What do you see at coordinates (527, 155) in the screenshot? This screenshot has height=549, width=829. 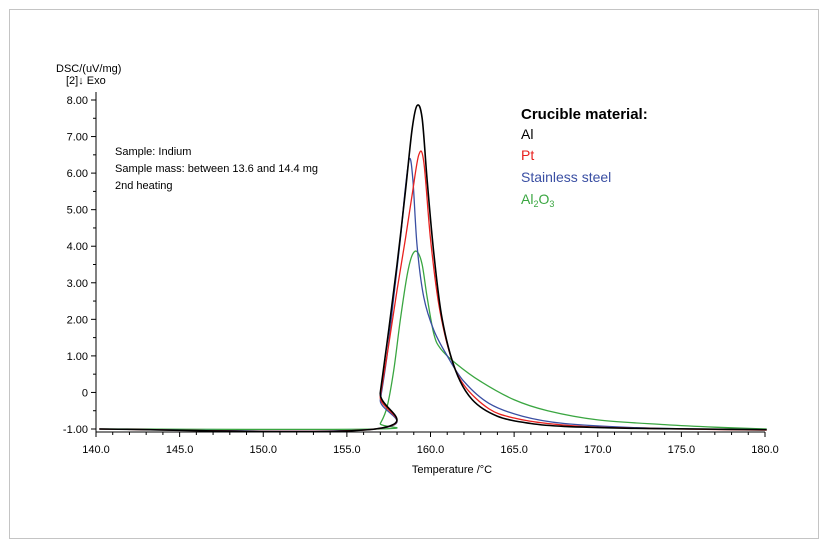 I see `legend-entry-pt: Pt` at bounding box center [527, 155].